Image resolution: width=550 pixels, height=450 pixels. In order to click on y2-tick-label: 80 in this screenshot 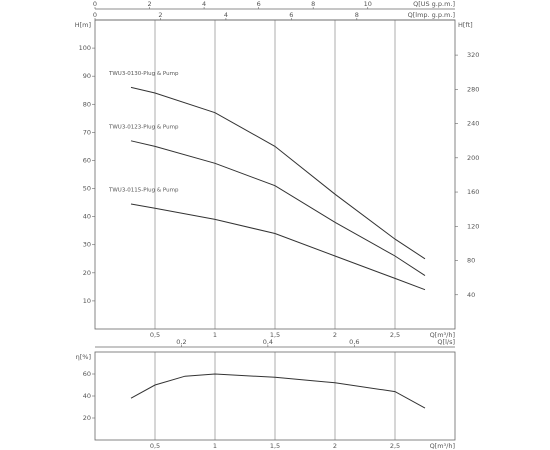, I will do `click(471, 261)`.